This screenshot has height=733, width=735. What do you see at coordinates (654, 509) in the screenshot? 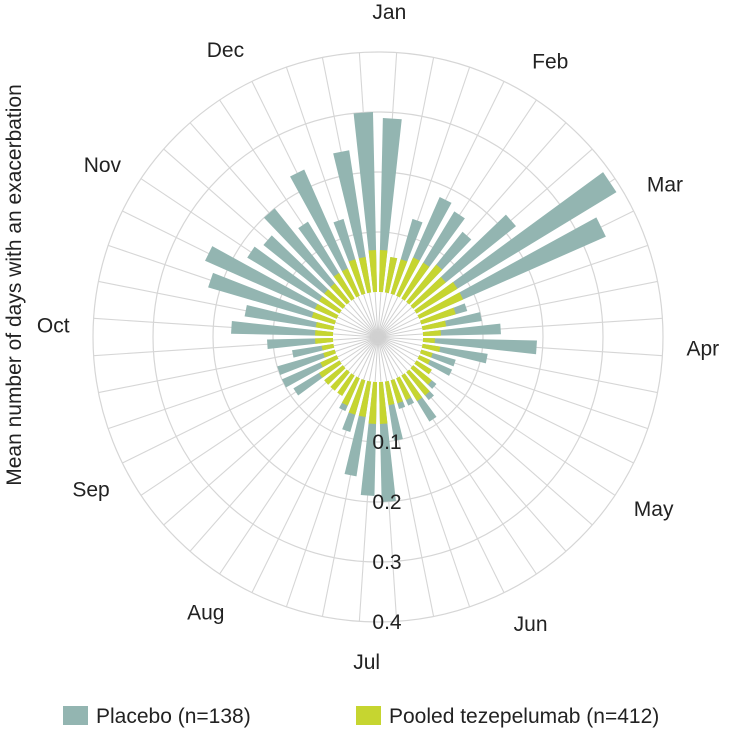
I see `month-label-may: May` at bounding box center [654, 509].